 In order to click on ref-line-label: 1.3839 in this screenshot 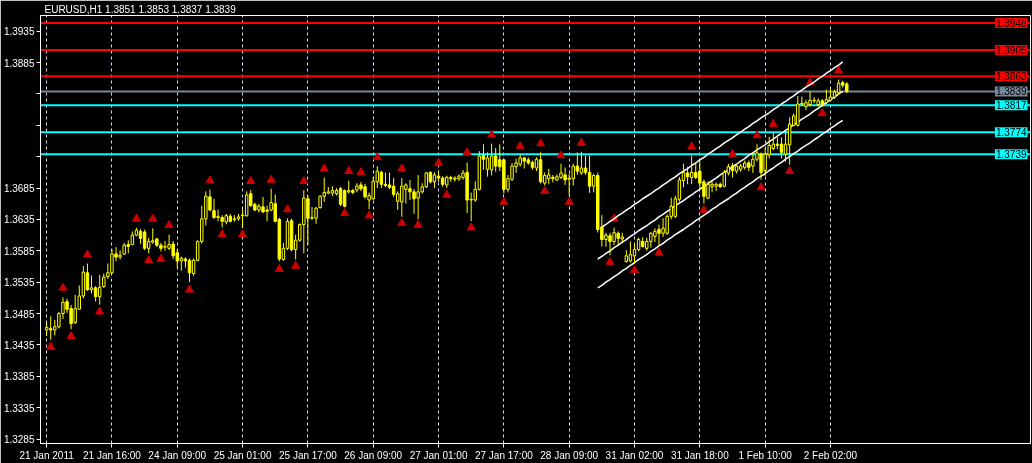, I will do `click(1011, 92)`.